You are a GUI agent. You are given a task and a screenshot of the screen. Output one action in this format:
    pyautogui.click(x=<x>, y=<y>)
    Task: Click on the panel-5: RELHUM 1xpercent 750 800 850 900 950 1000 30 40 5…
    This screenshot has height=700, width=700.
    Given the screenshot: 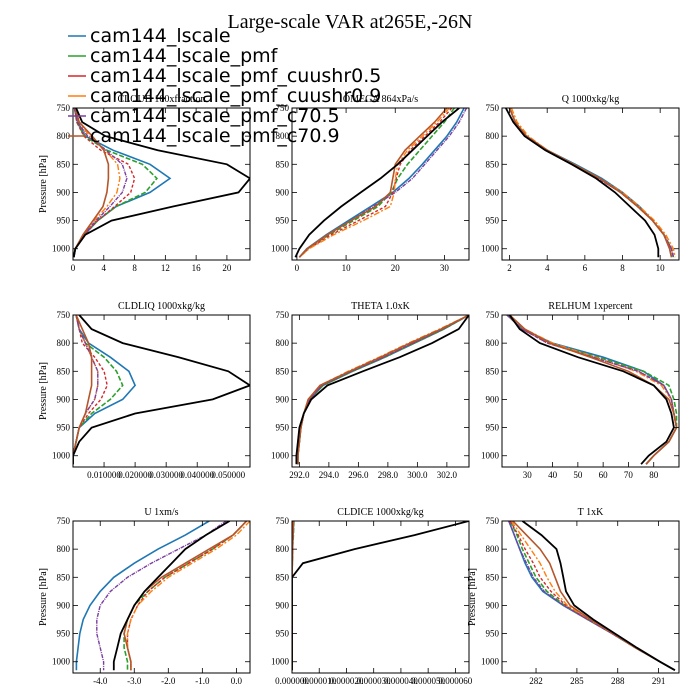 What is the action you would take?
    pyautogui.click(x=580, y=390)
    